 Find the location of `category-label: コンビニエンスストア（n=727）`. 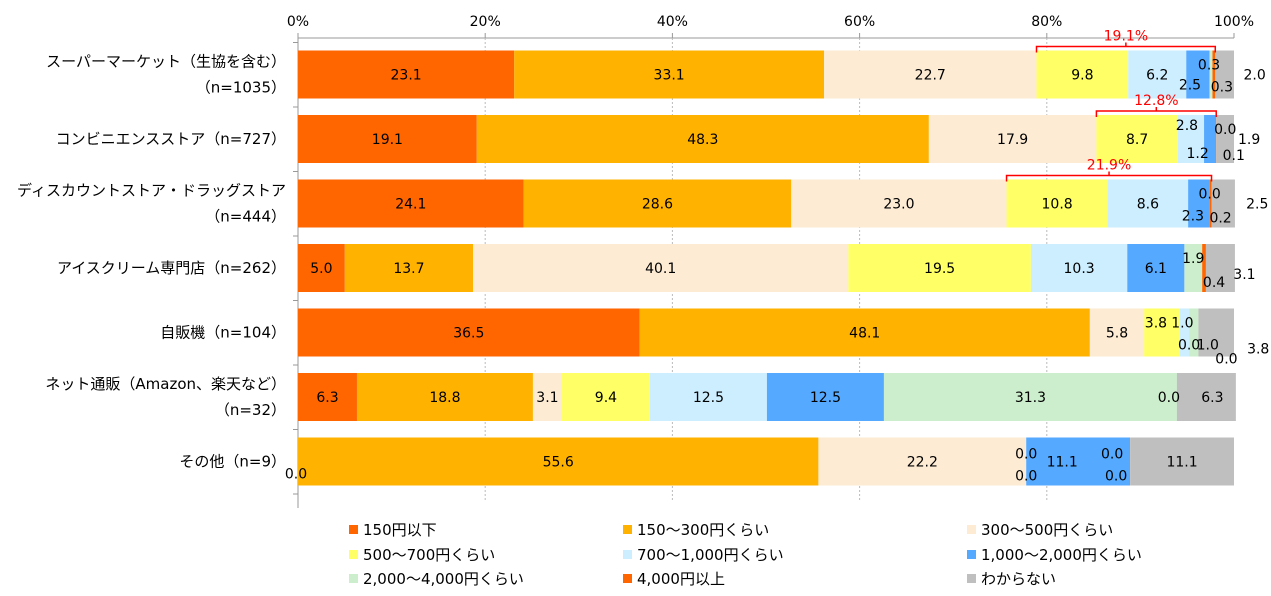

category-label: コンビニエンスストア（n=727） is located at coordinates (171, 139).